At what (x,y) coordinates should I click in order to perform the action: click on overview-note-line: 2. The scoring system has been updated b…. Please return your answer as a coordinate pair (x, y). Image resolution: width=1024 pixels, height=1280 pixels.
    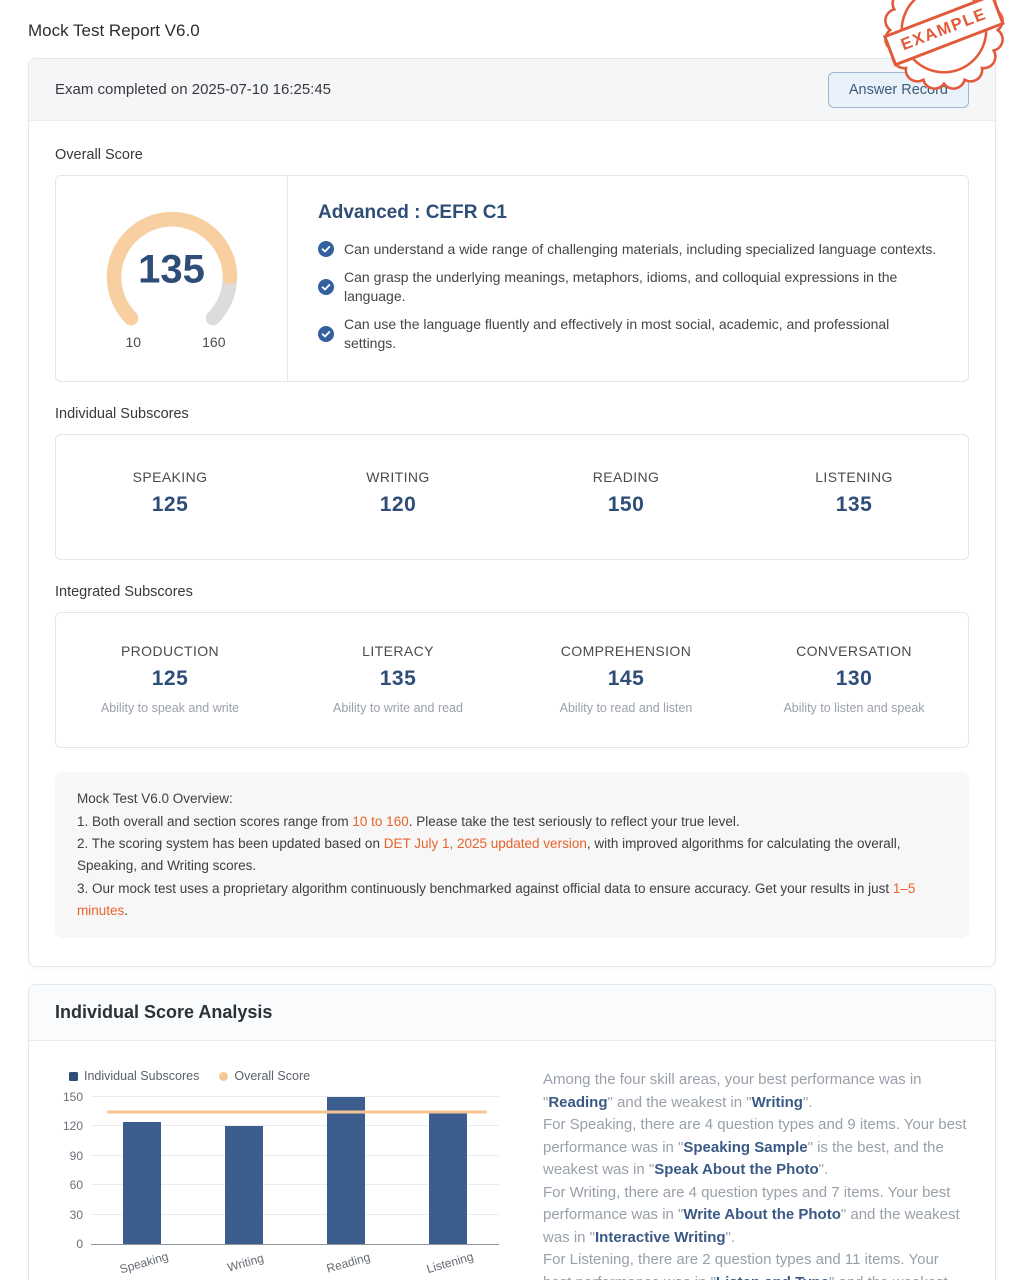
    Looking at the image, I should click on (489, 854).